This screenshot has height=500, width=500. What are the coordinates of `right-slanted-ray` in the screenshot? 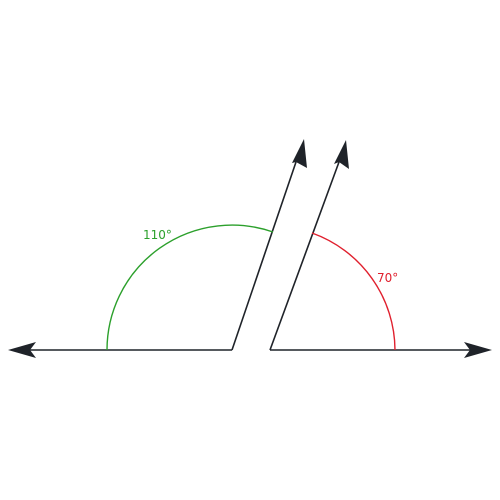 It's located at (304, 256).